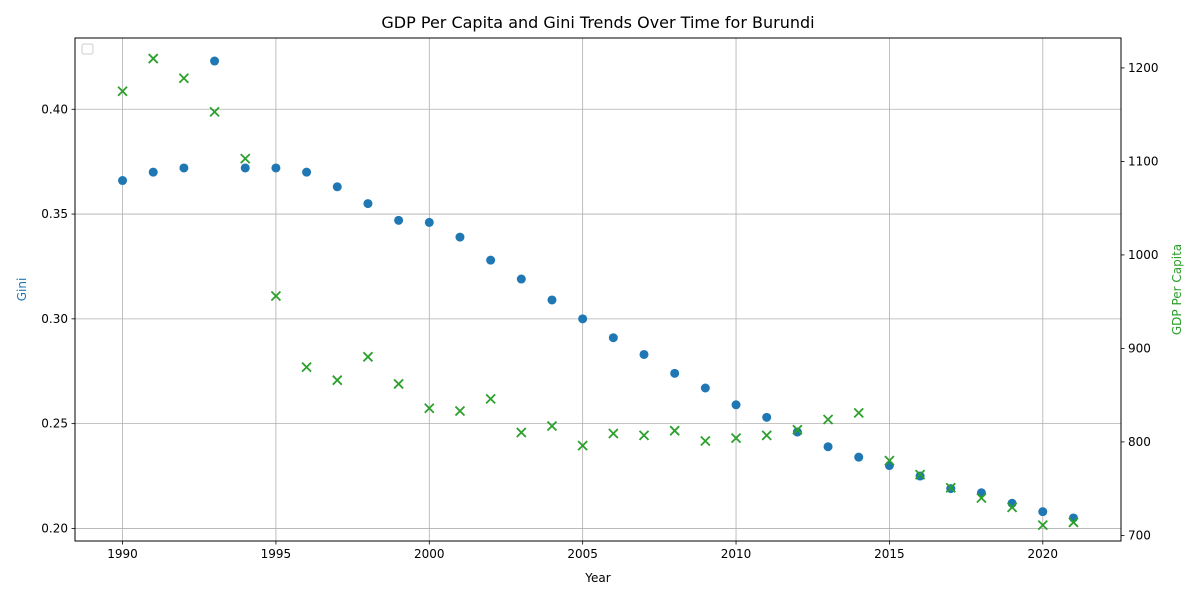  What do you see at coordinates (1139, 535) in the screenshot?
I see `y-right-tick-label: 700` at bounding box center [1139, 535].